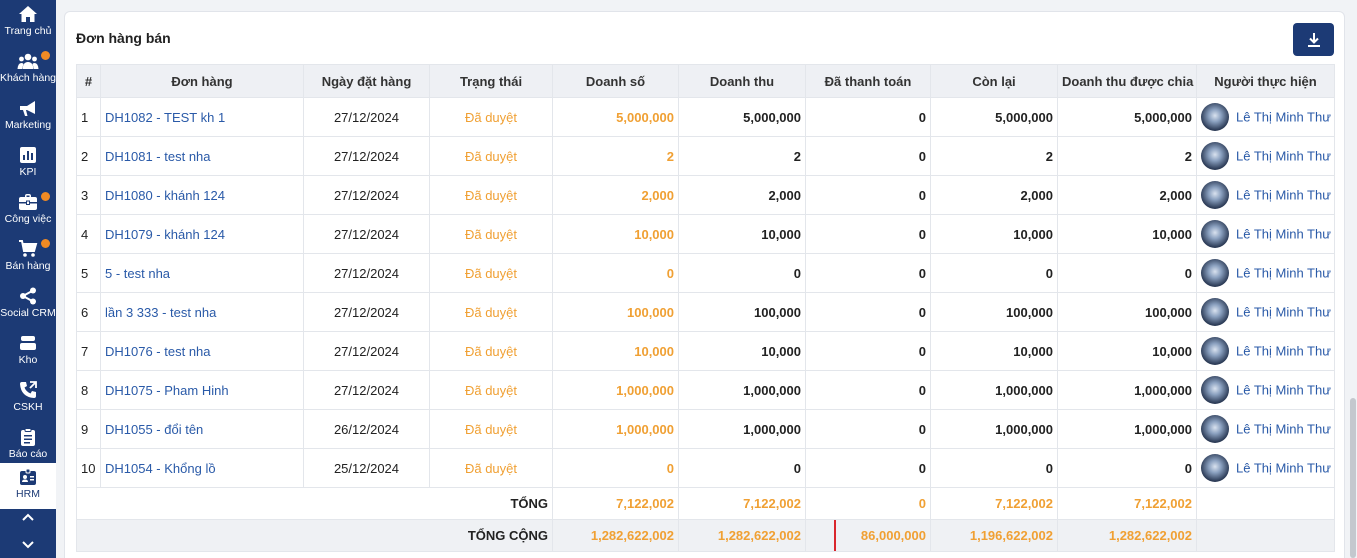 This screenshot has height=558, width=1357. Describe the element at coordinates (202, 312) in the screenshot. I see `order-link: lần 3 333 - test nha` at that location.